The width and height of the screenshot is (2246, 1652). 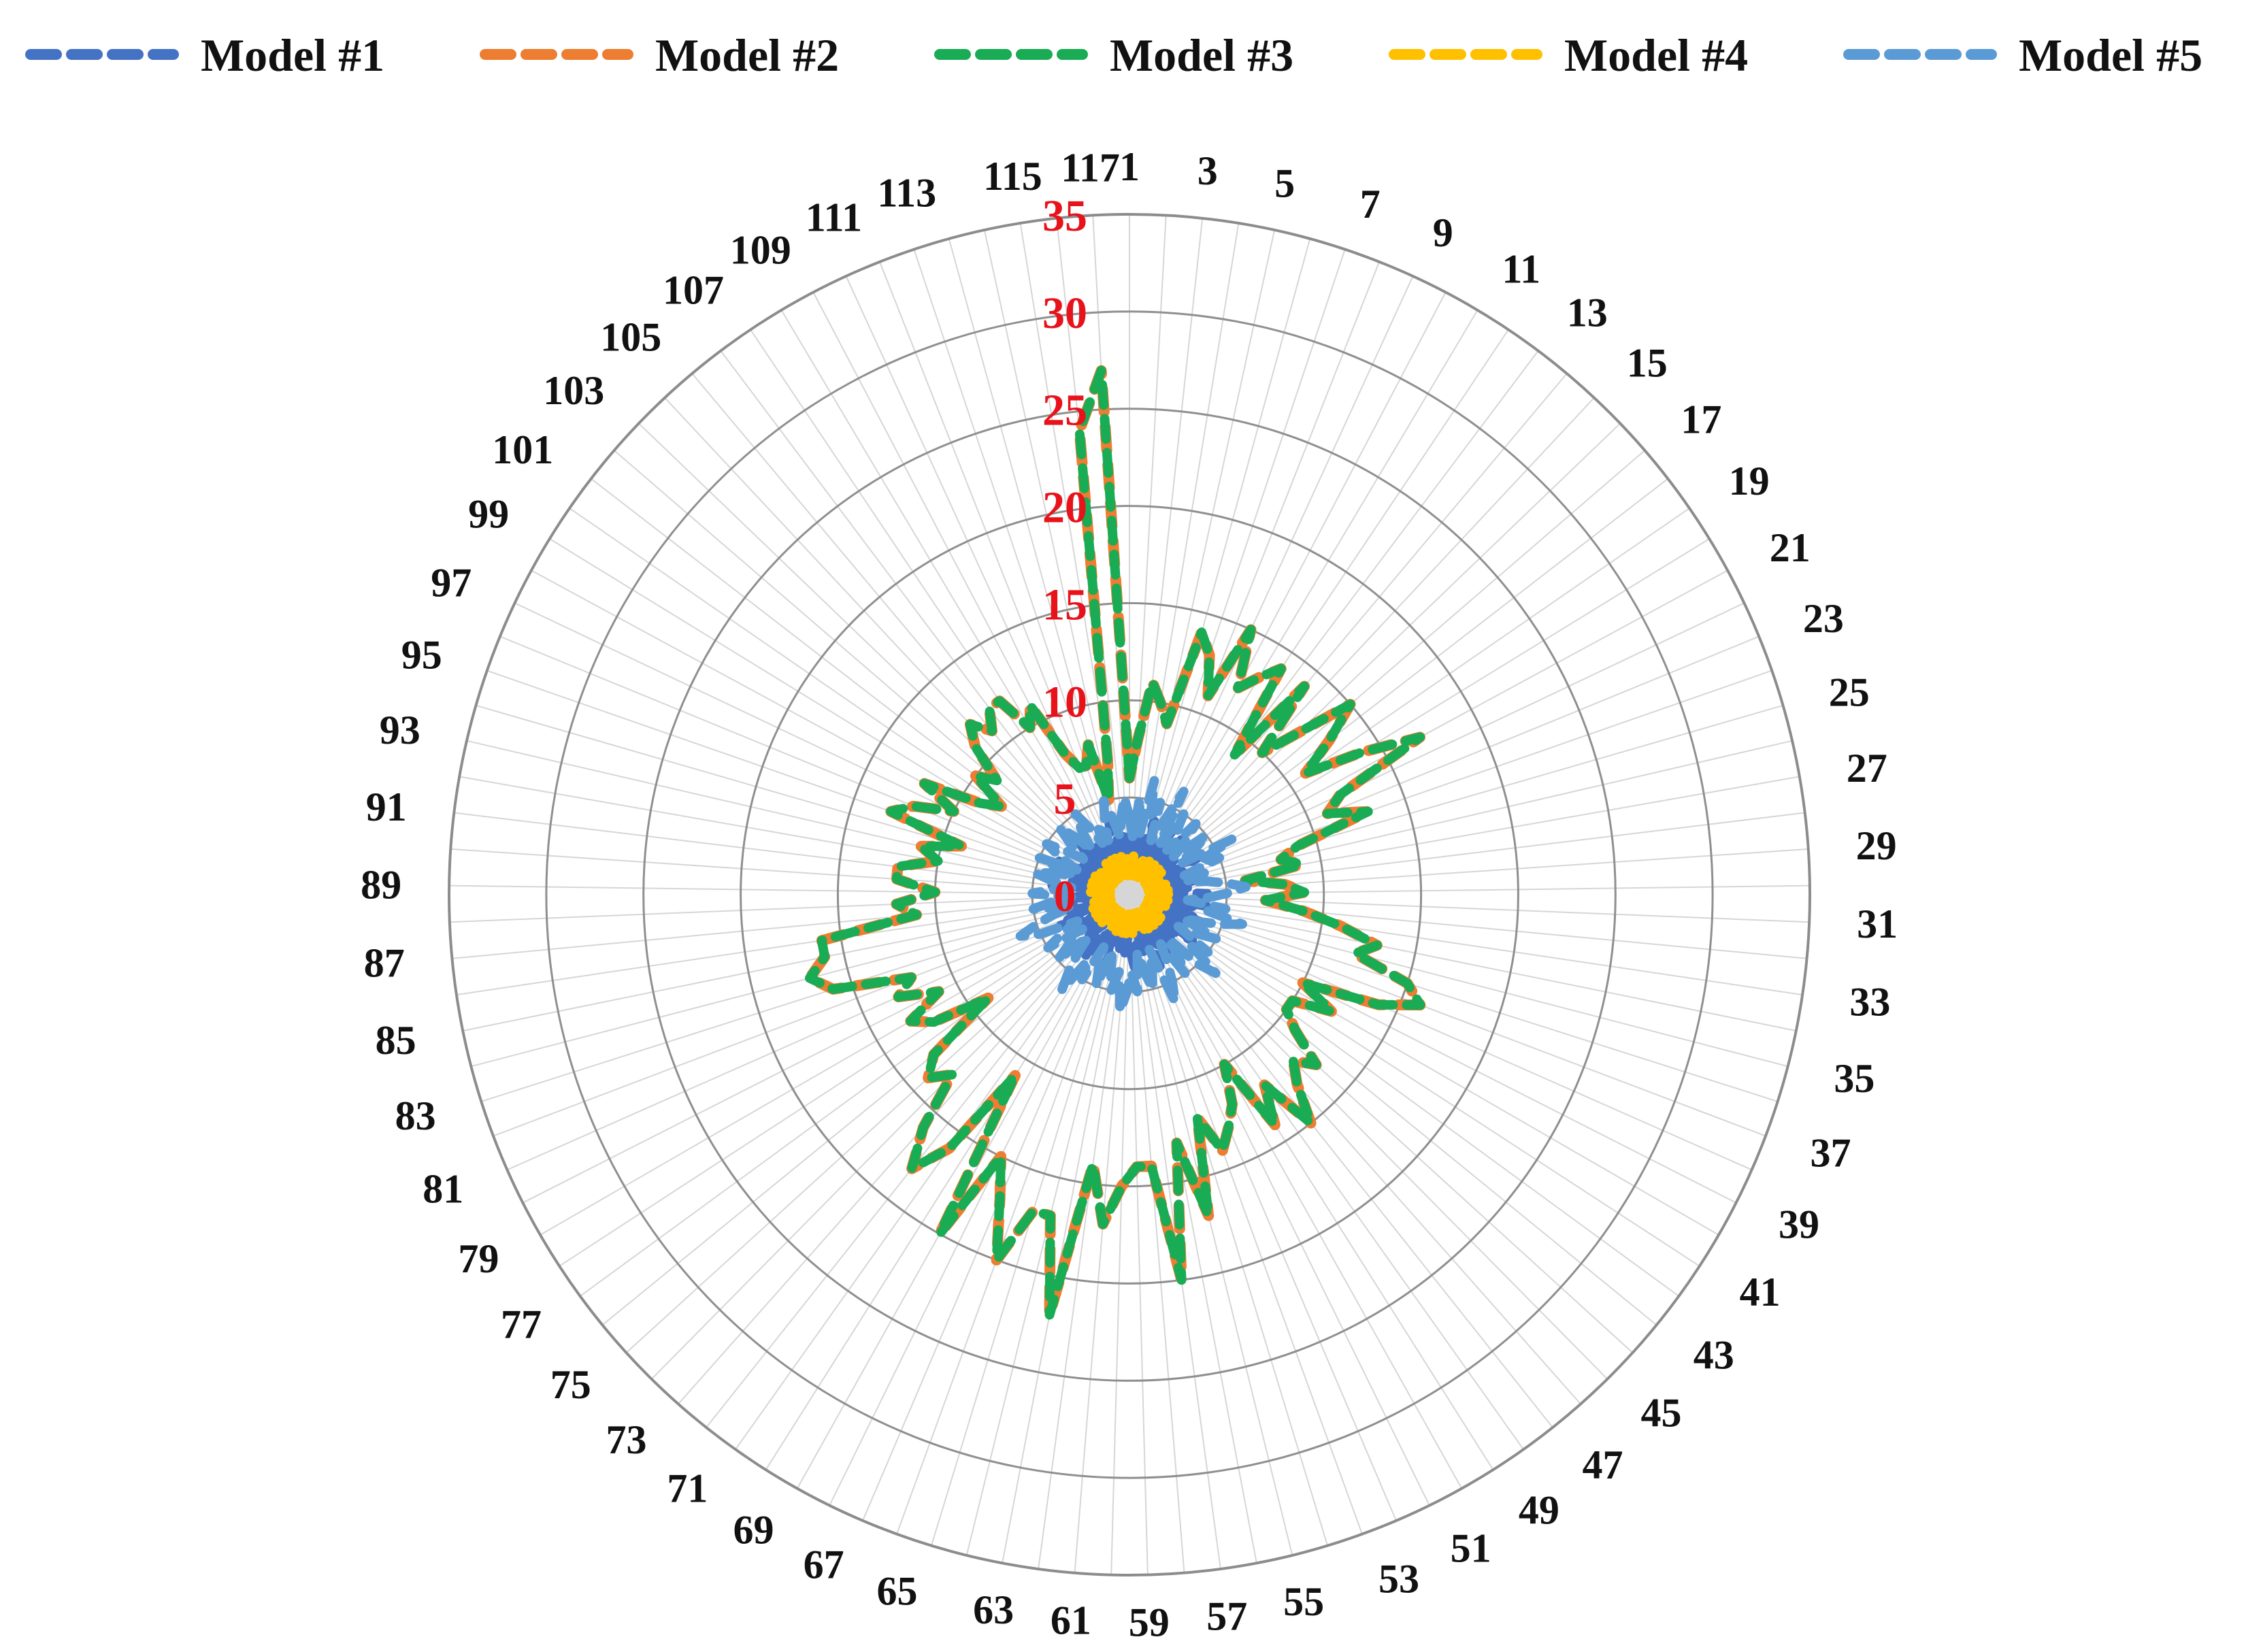 I want to click on category-label: 37, so click(x=1831, y=1152).